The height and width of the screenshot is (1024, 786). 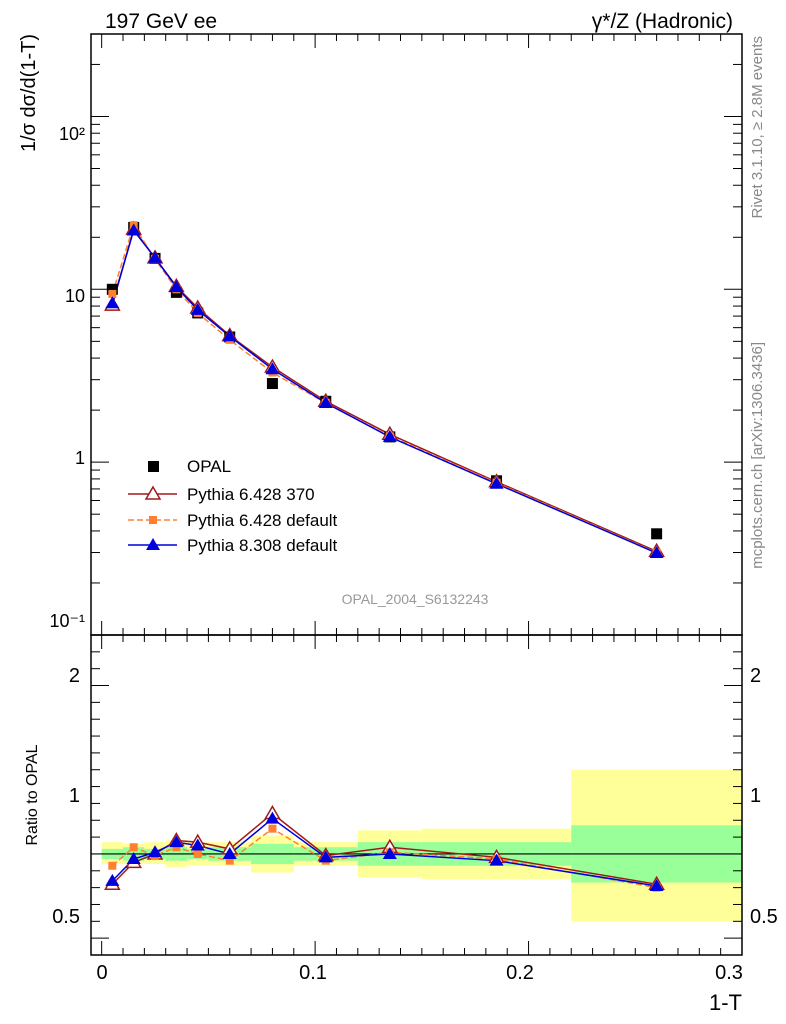 I want to click on analysis-tag: OPAL_2004_S6132243, so click(x=415, y=599).